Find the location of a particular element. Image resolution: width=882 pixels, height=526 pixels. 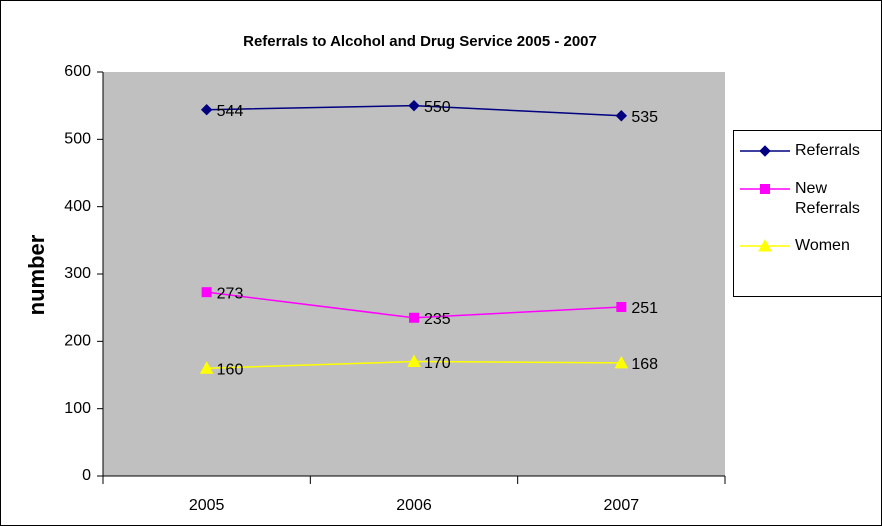

legend-box is located at coordinates (807, 213).